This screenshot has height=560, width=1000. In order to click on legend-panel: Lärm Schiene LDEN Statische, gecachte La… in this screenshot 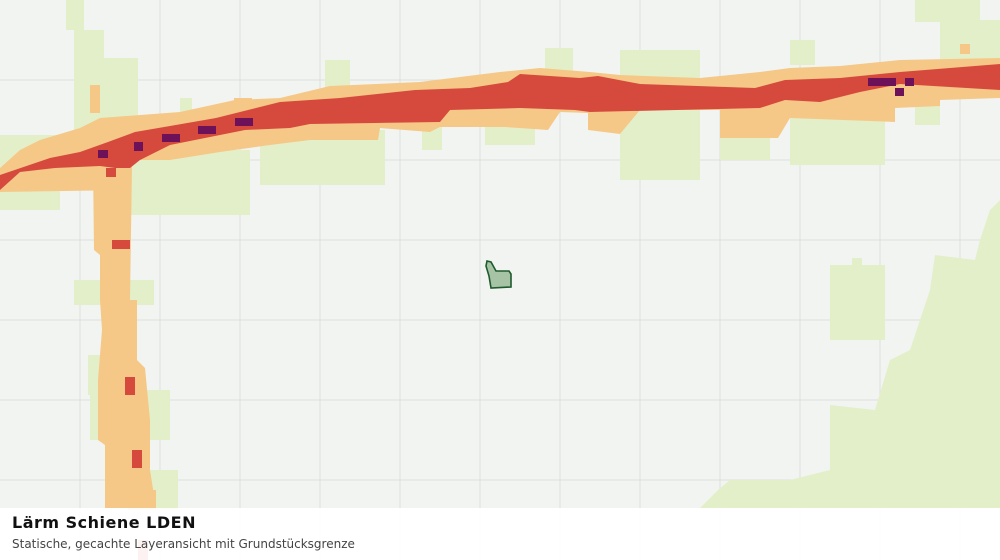, I will do `click(500, 534)`.